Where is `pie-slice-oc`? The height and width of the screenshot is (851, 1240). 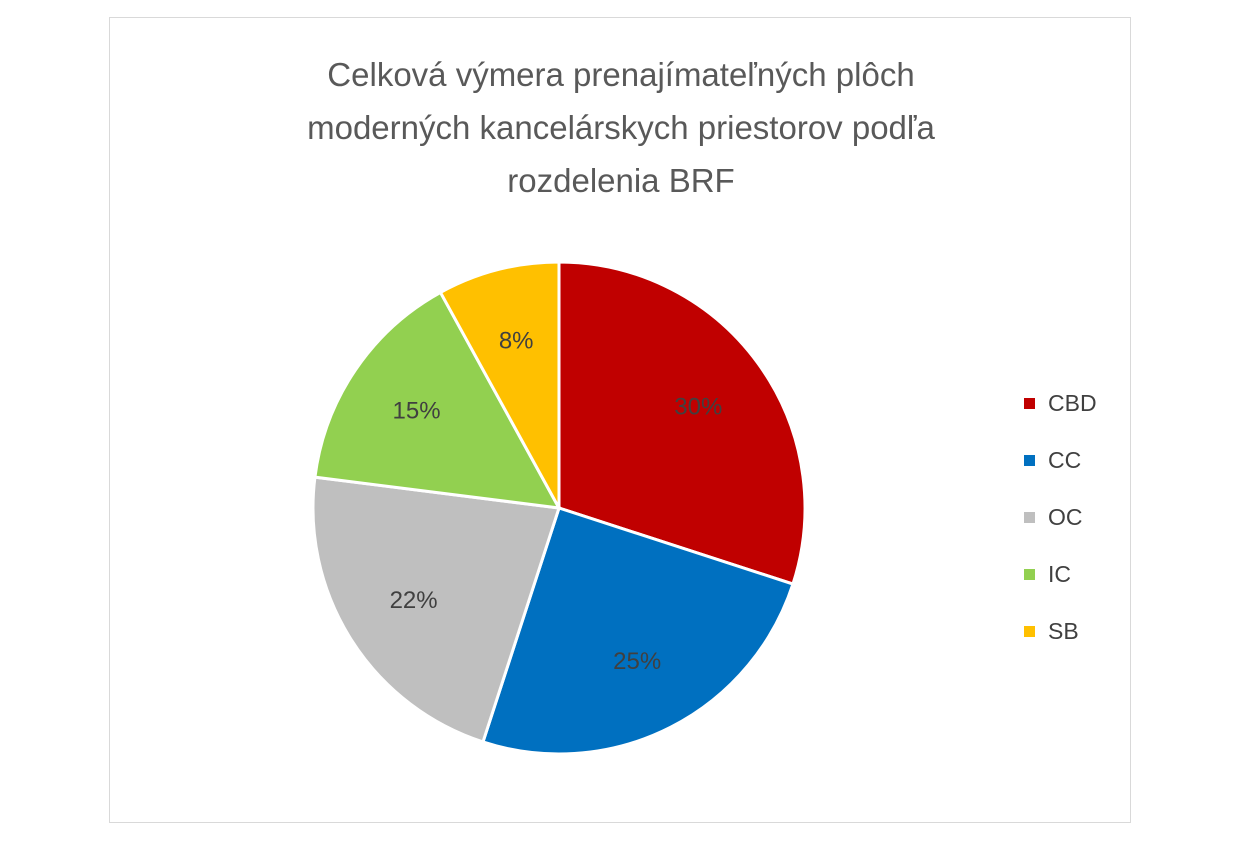 pie-slice-oc is located at coordinates (436, 609).